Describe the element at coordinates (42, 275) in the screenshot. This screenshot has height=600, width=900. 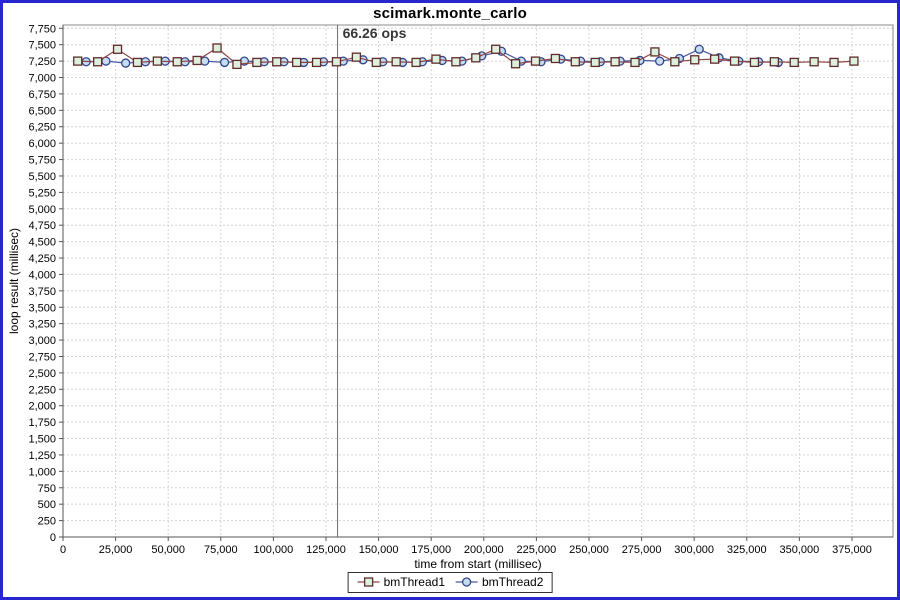
I see `y-tick-label: 4,000` at that location.